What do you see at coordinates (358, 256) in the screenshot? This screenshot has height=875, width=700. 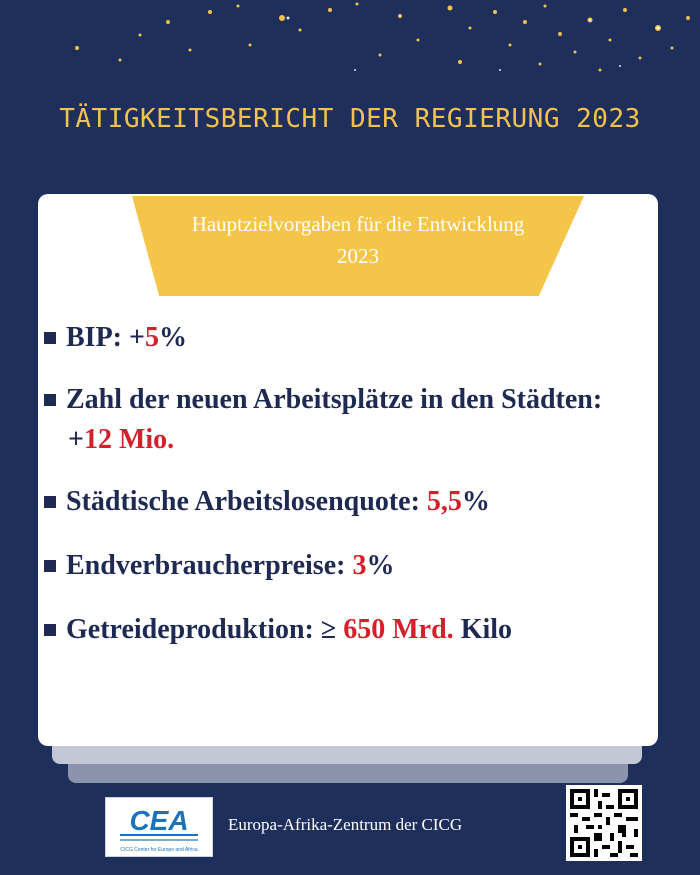 I see `banner-line-2: 2023` at bounding box center [358, 256].